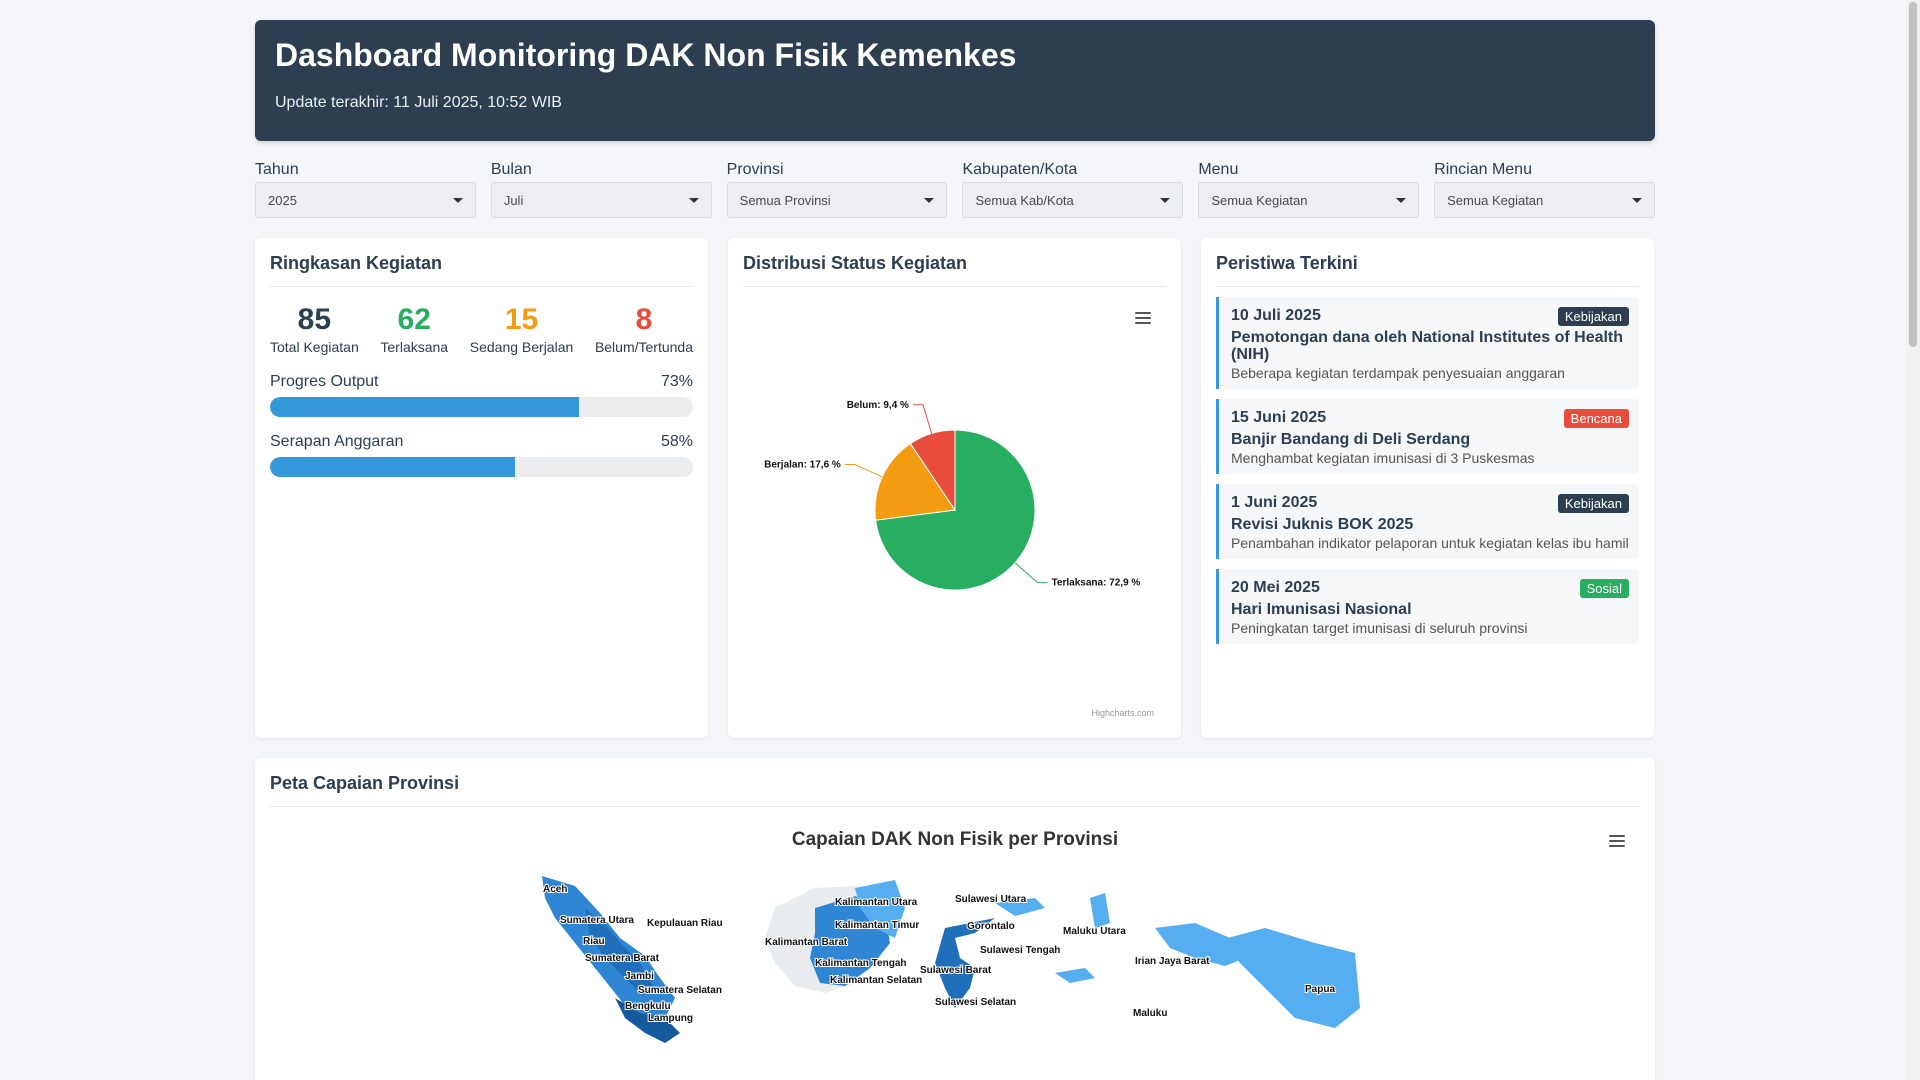 The height and width of the screenshot is (1080, 1920). Describe the element at coordinates (314, 319) in the screenshot. I see `stat-value: 85` at that location.